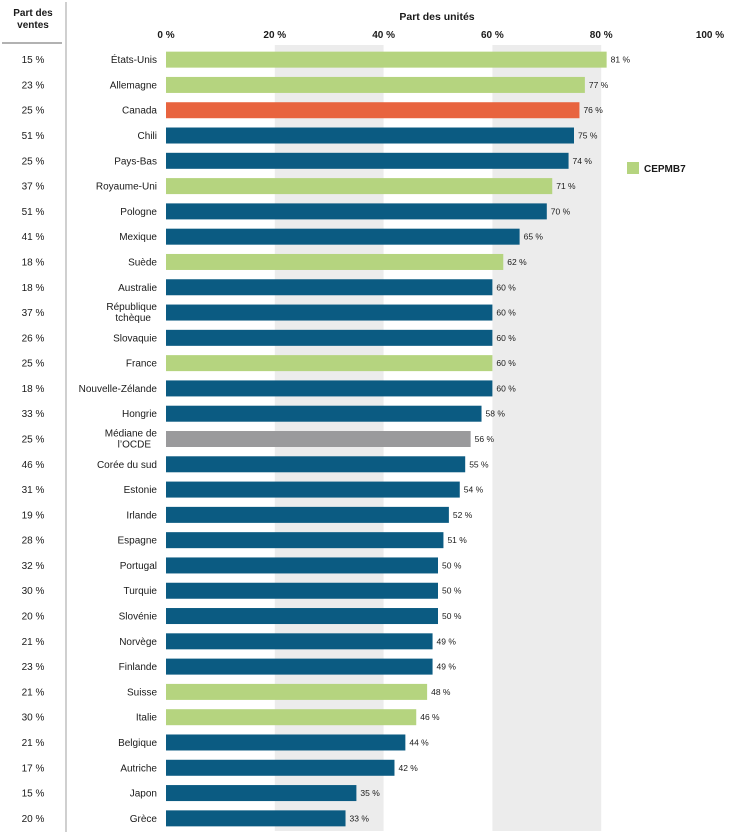 This screenshot has width=732, height=834. Describe the element at coordinates (33, 465) in the screenshot. I see `sales-share-label: 46 %` at that location.